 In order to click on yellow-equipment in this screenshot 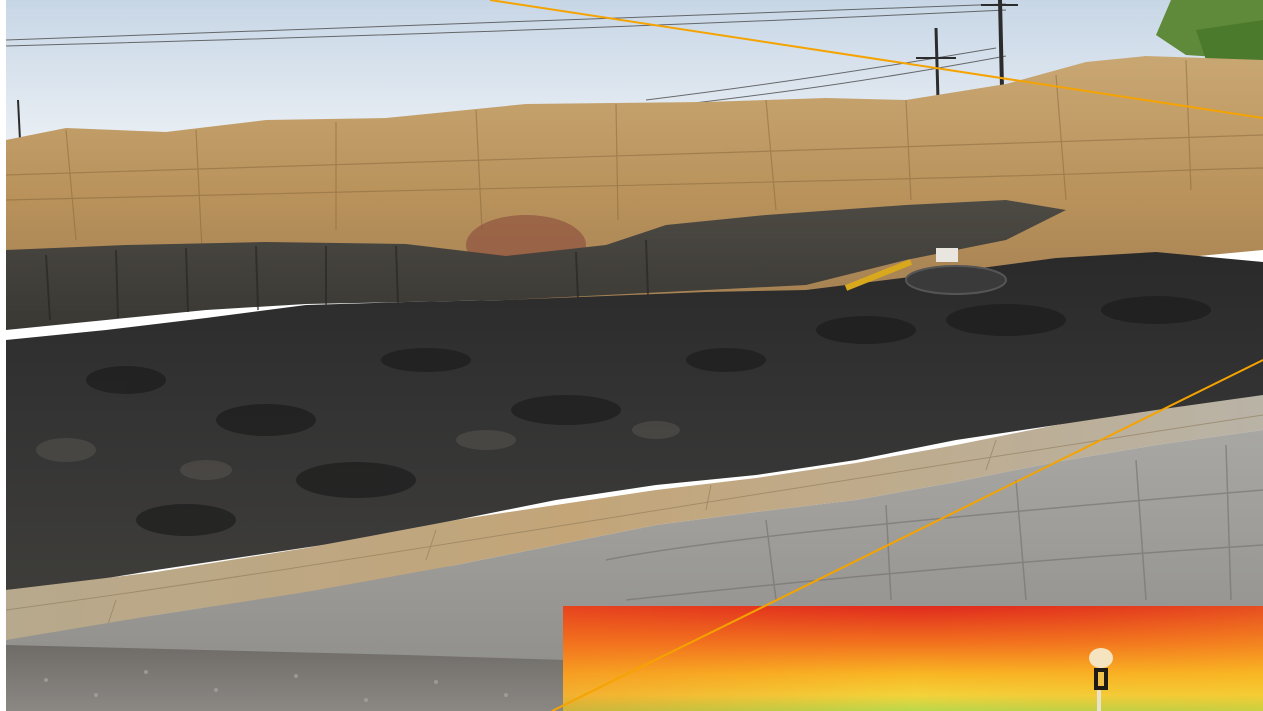, I will do `click(878, 275)`.